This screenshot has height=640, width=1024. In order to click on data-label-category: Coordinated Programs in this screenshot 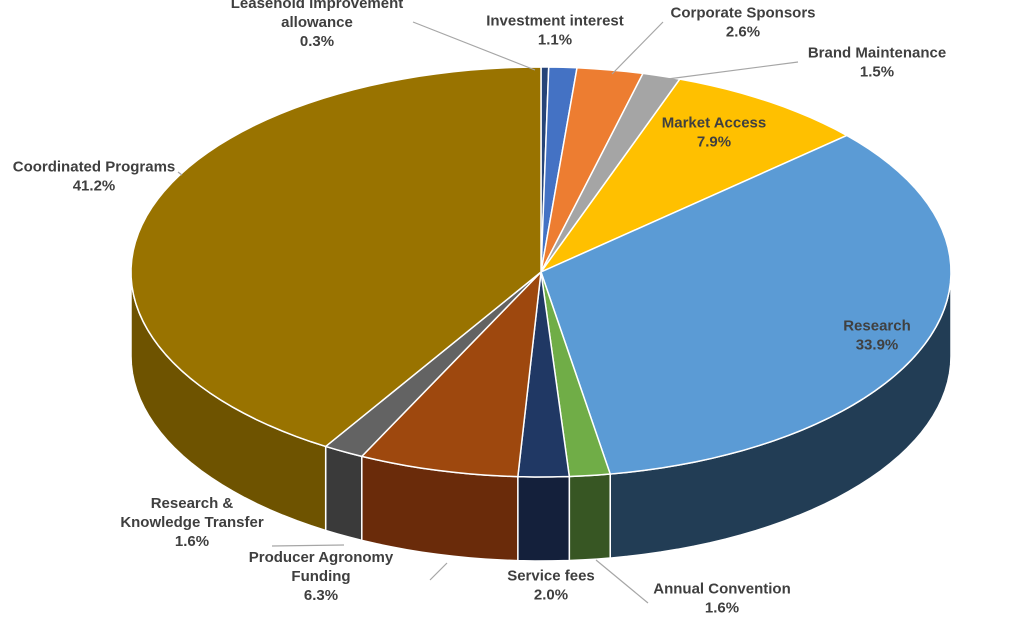, I will do `click(94, 167)`.